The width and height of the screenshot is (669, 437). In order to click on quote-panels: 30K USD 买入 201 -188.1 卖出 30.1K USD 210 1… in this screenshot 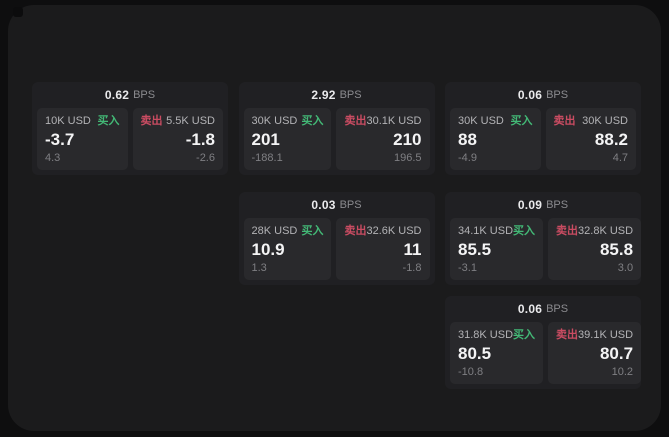, I will do `click(337, 141)`.